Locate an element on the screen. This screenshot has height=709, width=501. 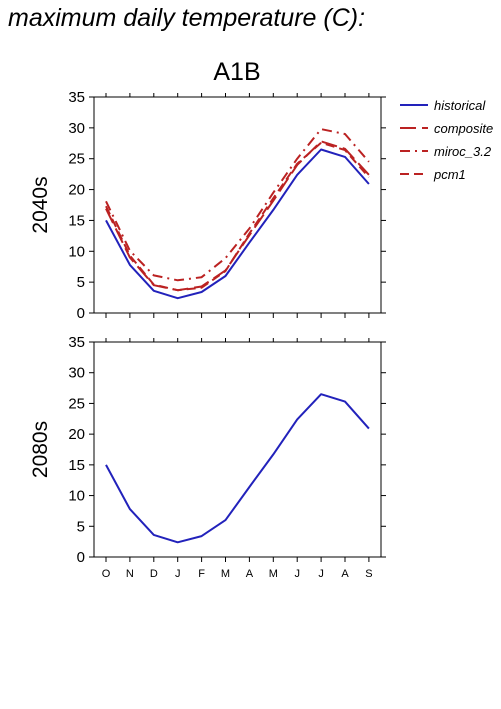
x-tick-label: O is located at coordinates (106, 574).